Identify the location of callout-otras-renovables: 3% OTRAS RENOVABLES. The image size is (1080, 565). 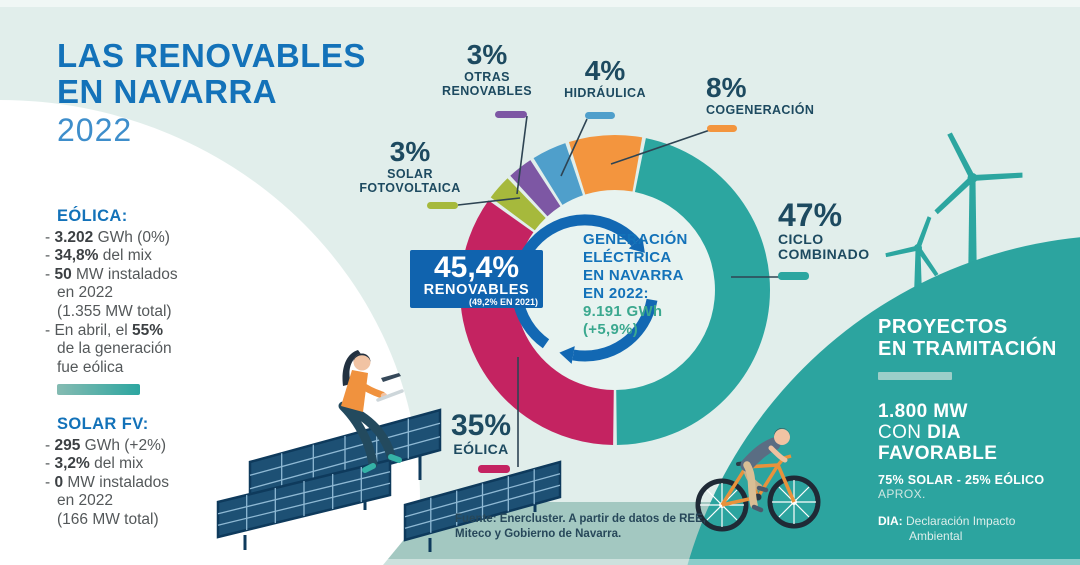
(487, 69).